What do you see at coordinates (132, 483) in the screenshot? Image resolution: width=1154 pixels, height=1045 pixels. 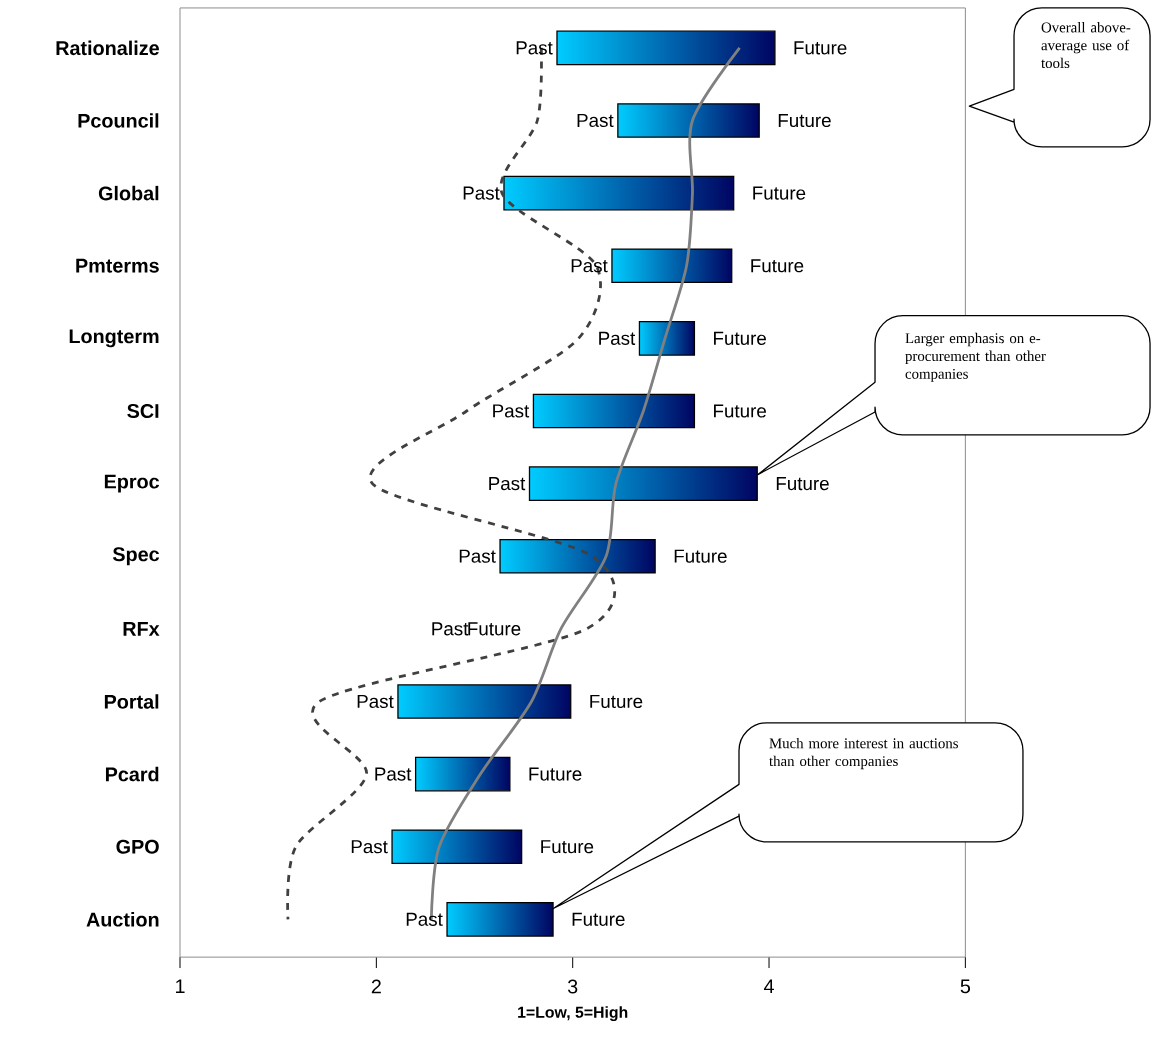 I see `y-tick-label: Eproc` at bounding box center [132, 483].